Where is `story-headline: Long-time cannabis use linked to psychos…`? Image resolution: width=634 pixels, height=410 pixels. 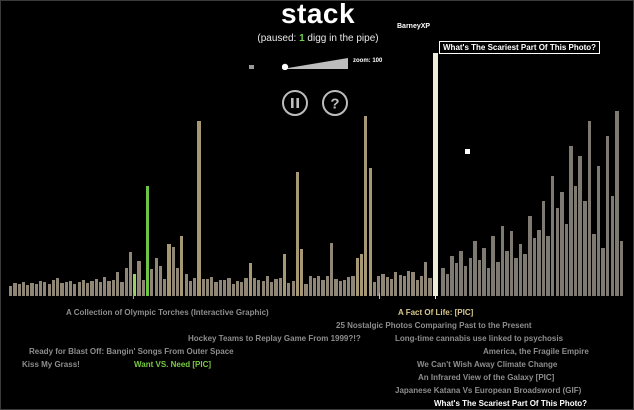 story-headline: Long-time cannabis use linked to psychos… is located at coordinates (479, 338).